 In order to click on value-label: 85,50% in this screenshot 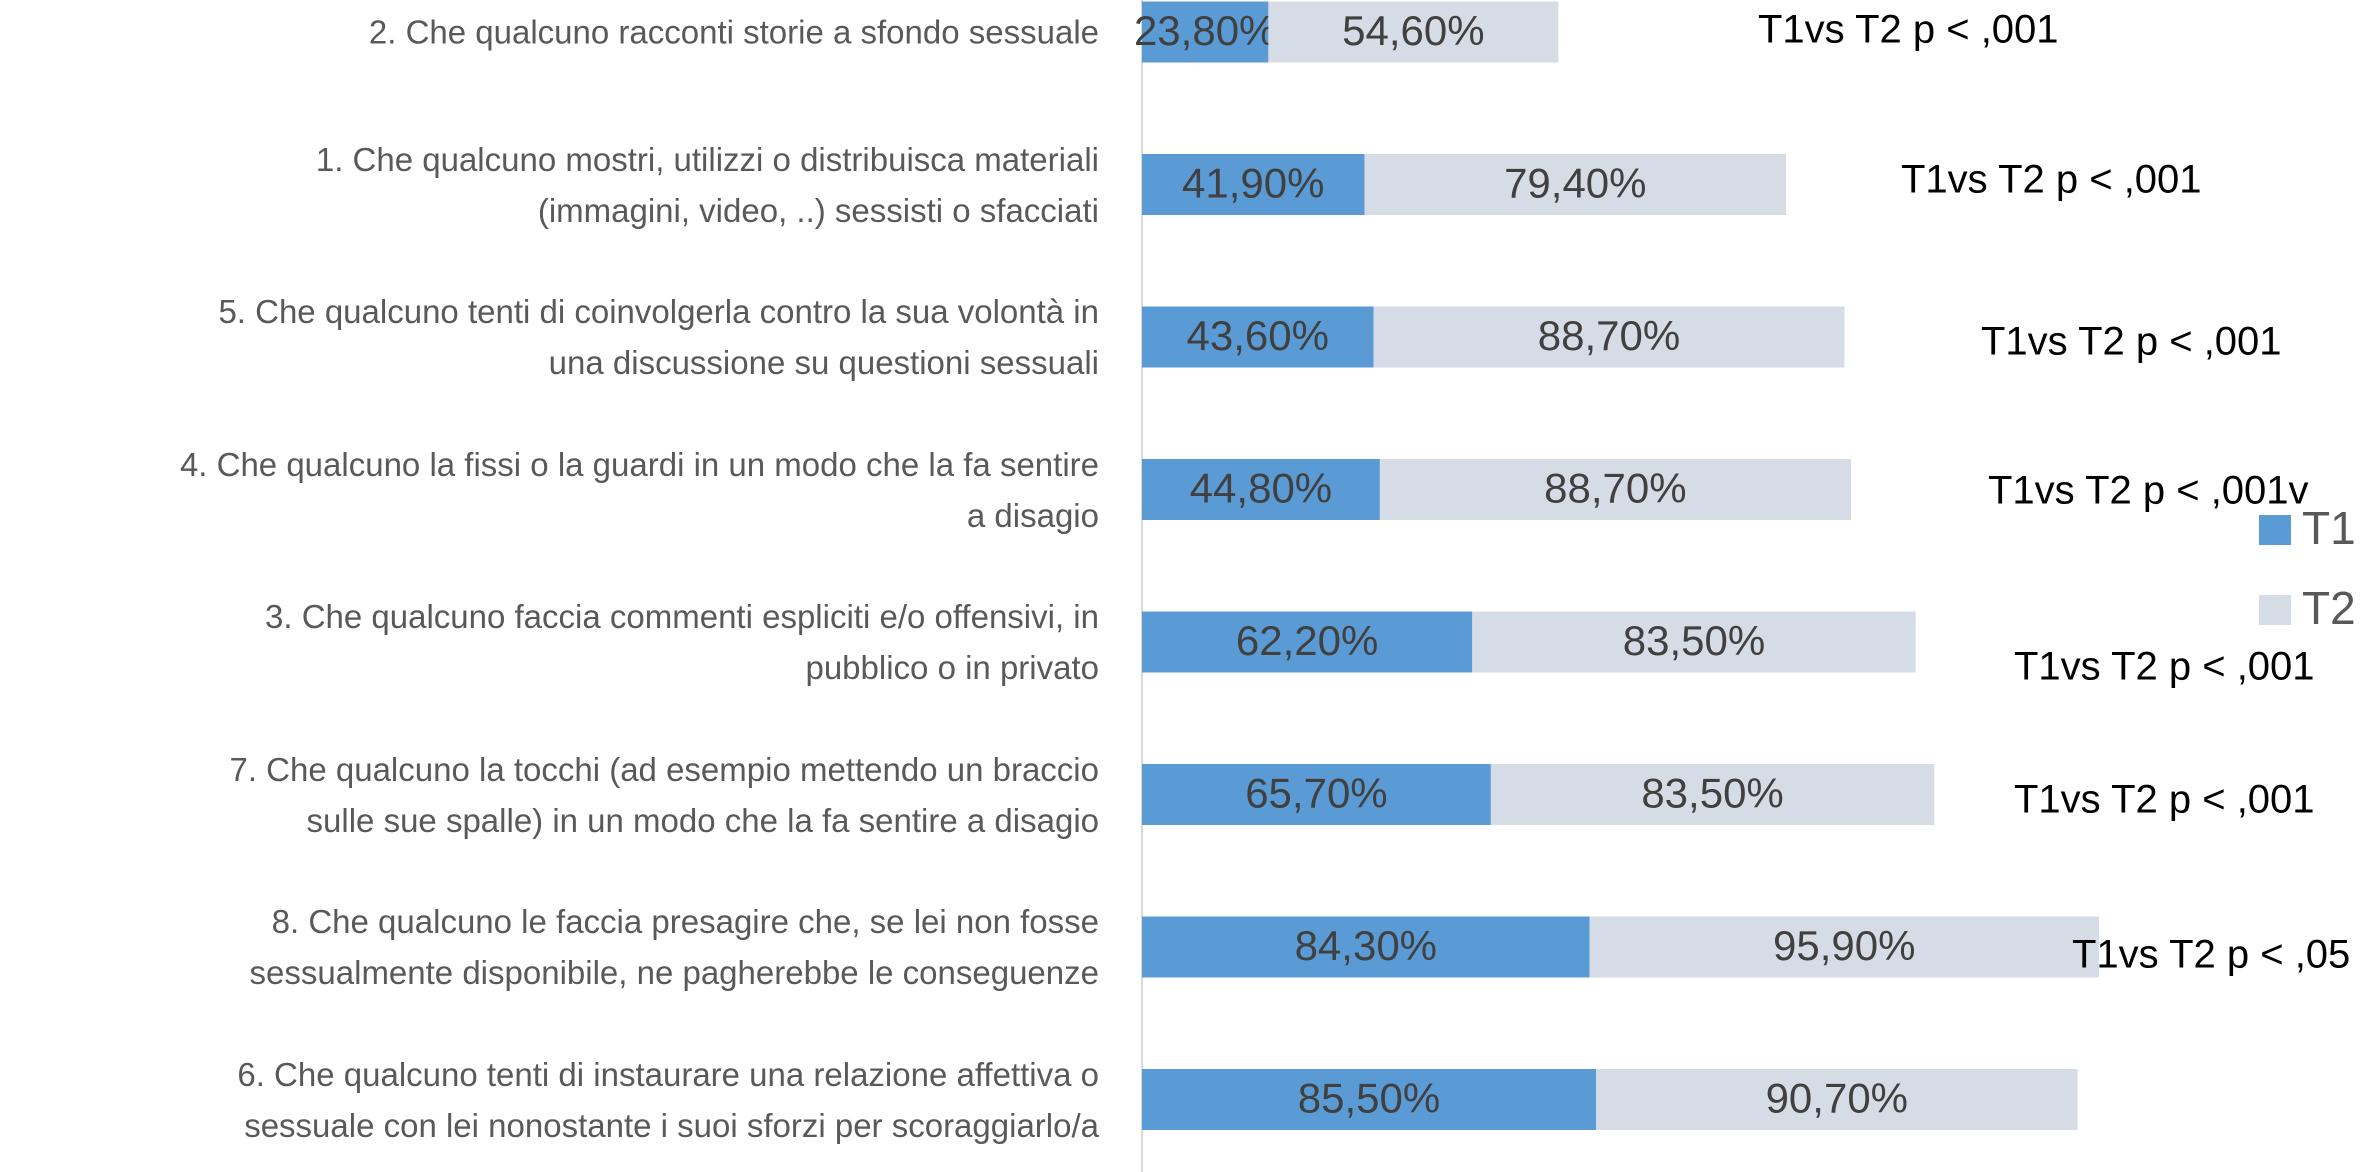, I will do `click(1369, 1098)`.